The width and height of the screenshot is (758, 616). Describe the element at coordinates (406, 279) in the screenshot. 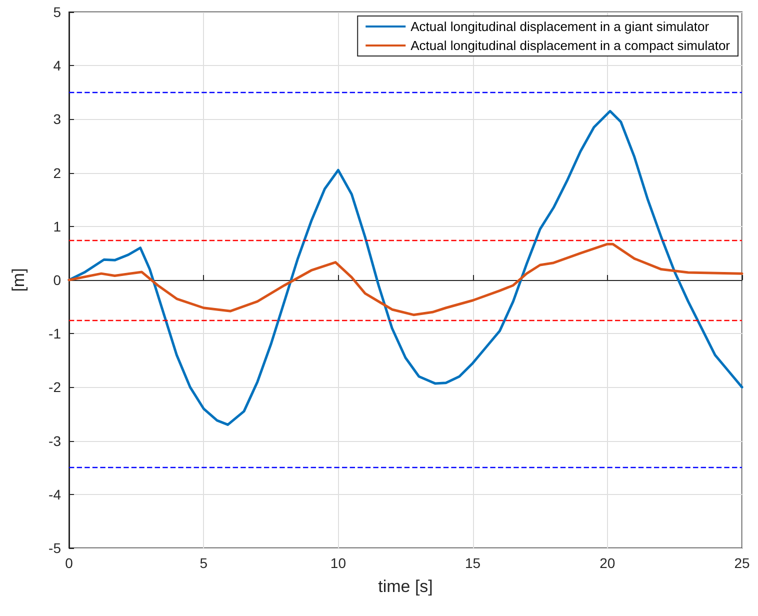

I see `line-series` at that location.